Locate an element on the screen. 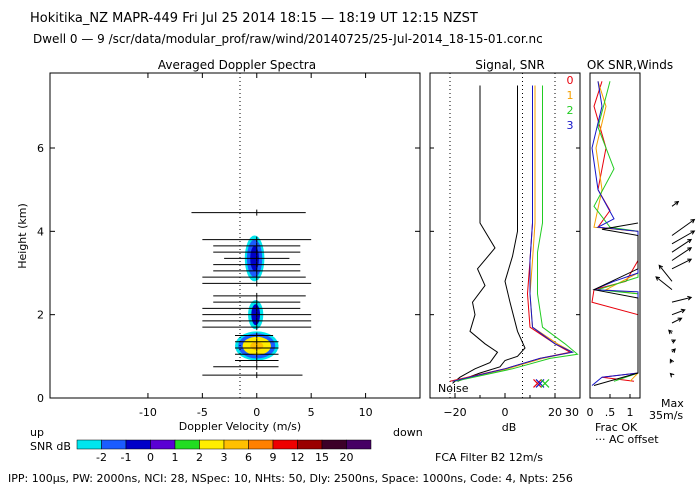  signal-x-tick-label: 20 is located at coordinates (555, 412).